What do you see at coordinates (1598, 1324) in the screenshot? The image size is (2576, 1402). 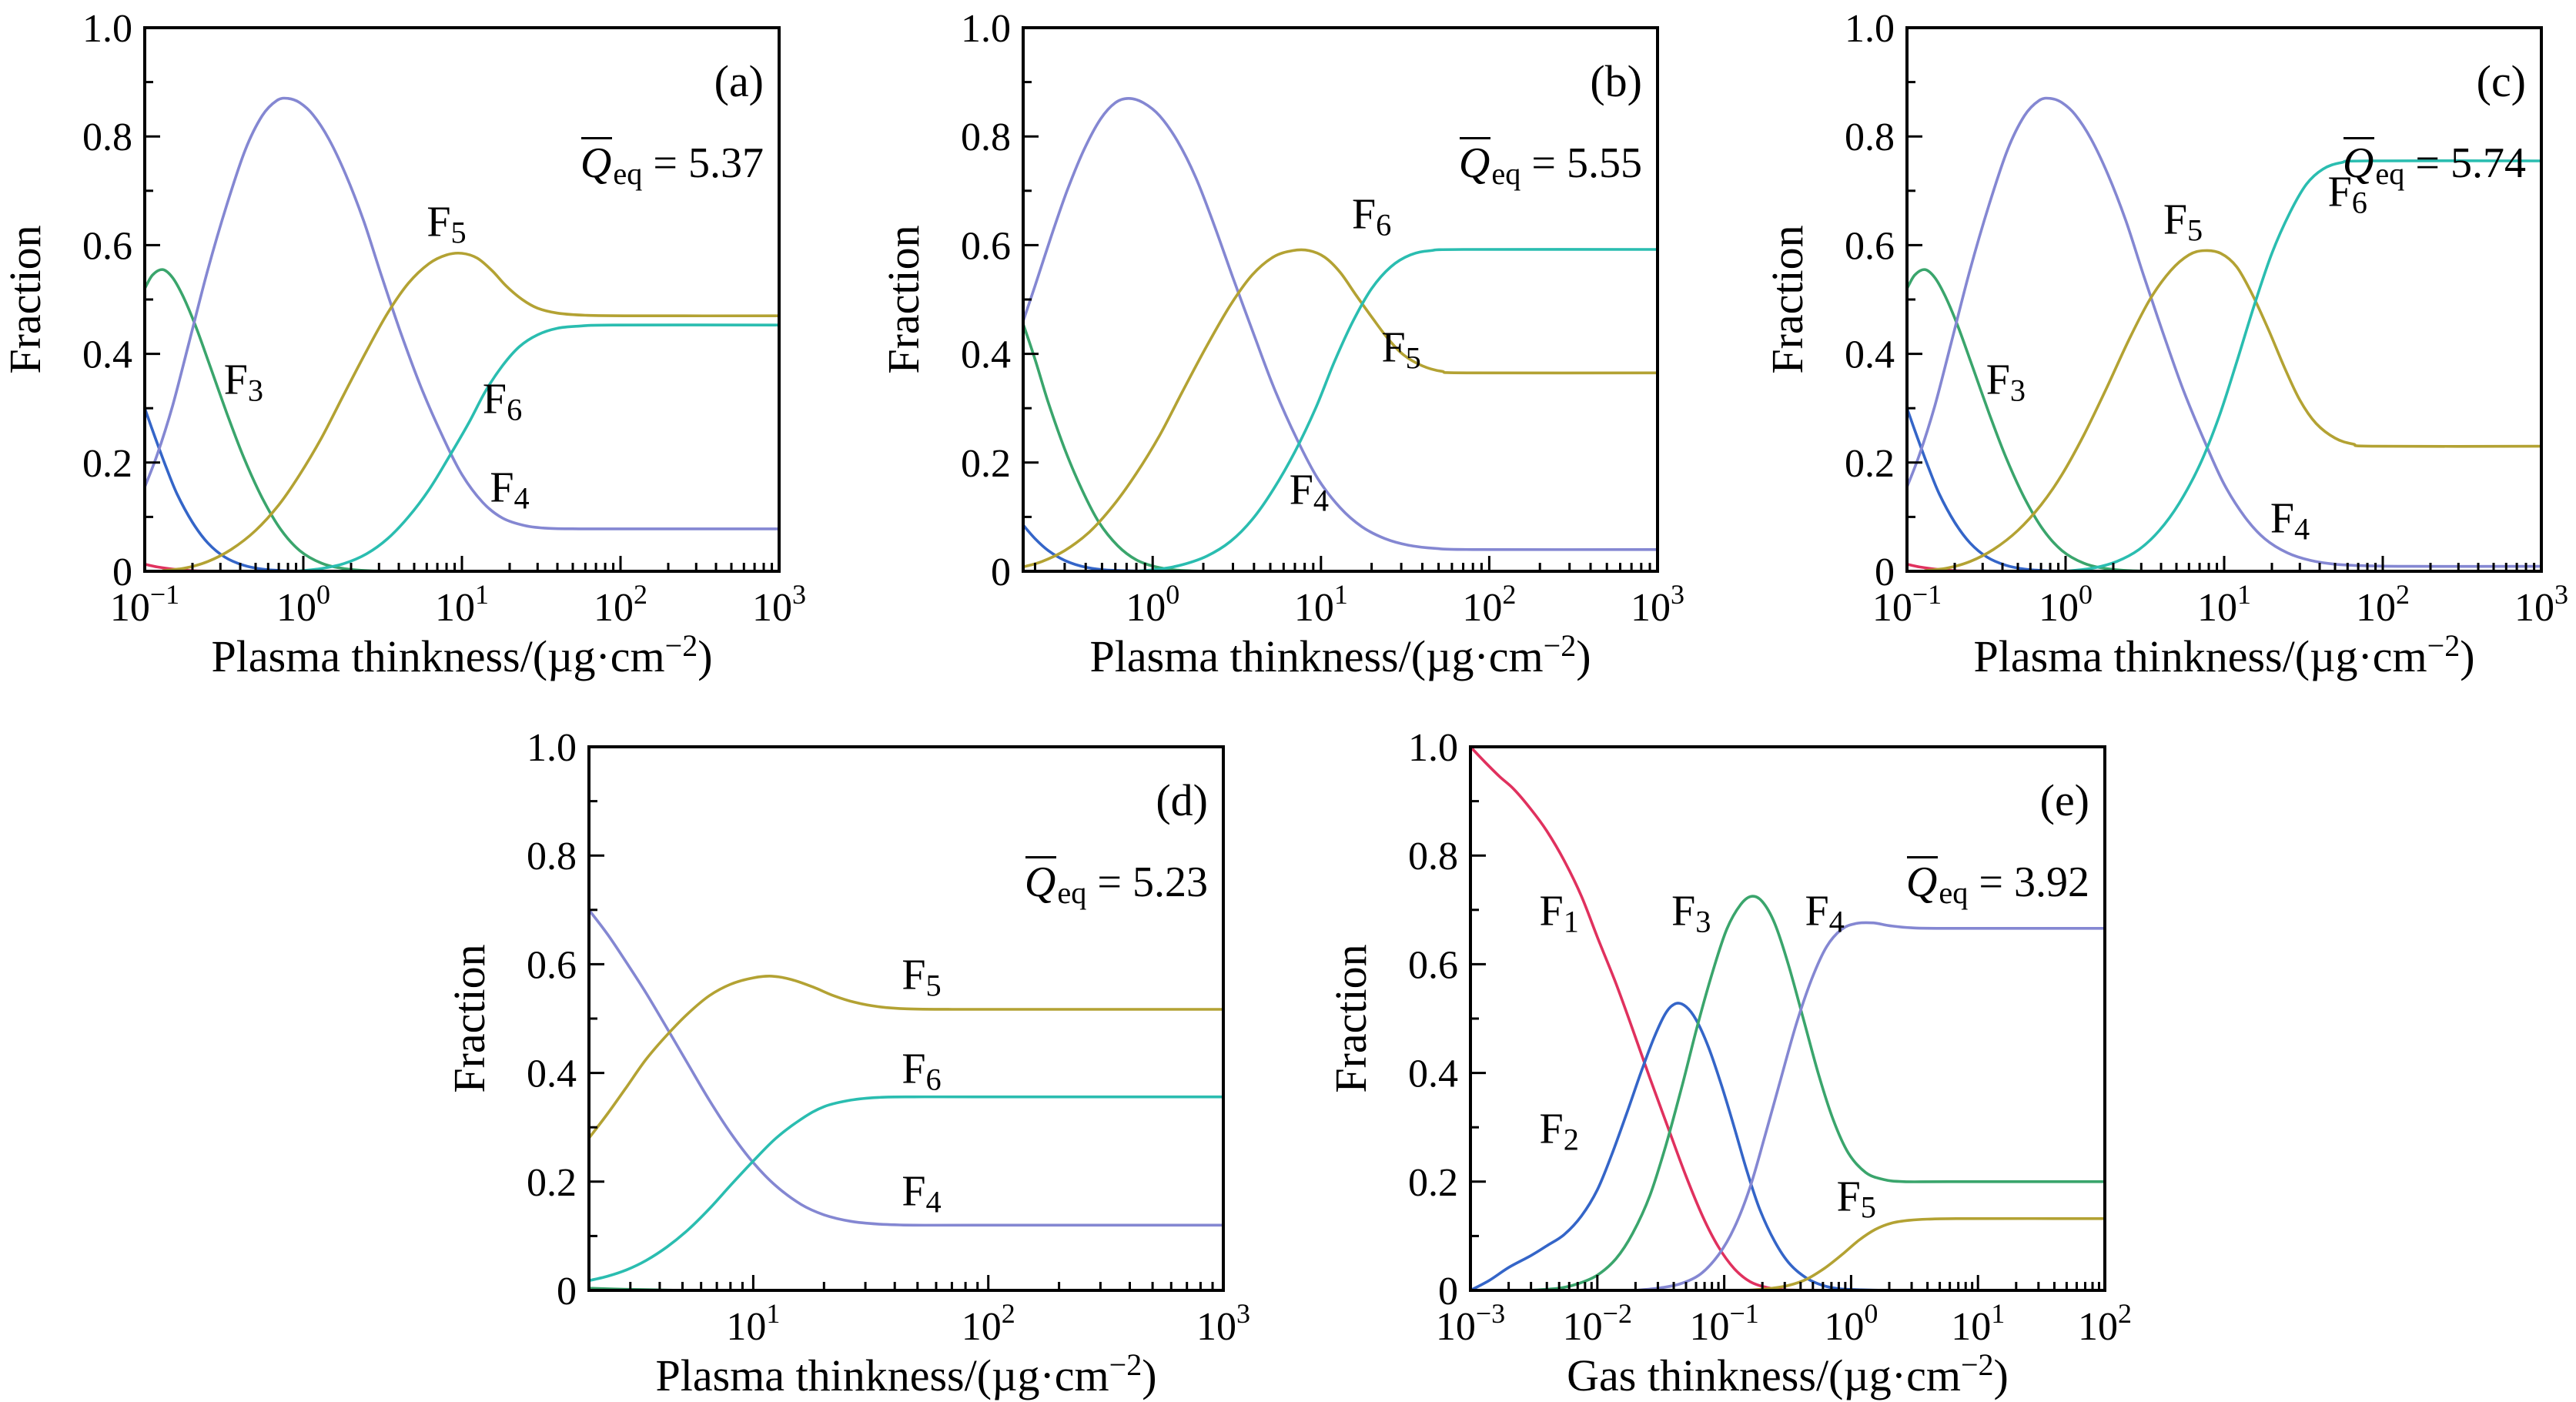 I see `x-tick-label: 10⁻²` at bounding box center [1598, 1324].